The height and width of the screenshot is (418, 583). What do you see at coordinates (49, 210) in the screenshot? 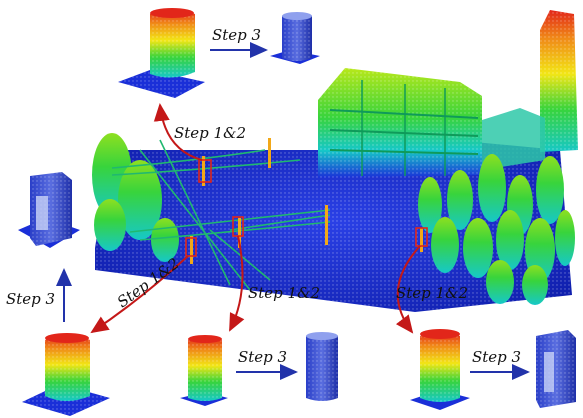
I see `classified-object-left` at bounding box center [49, 210].